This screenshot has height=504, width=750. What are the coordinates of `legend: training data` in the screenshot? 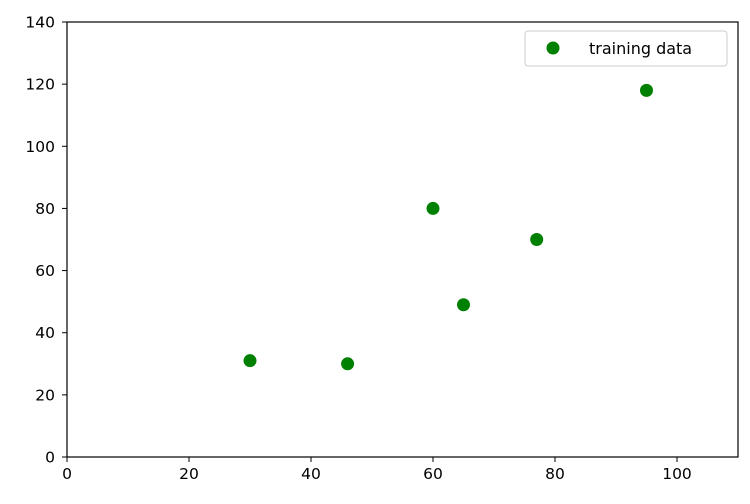 It's located at (626, 48).